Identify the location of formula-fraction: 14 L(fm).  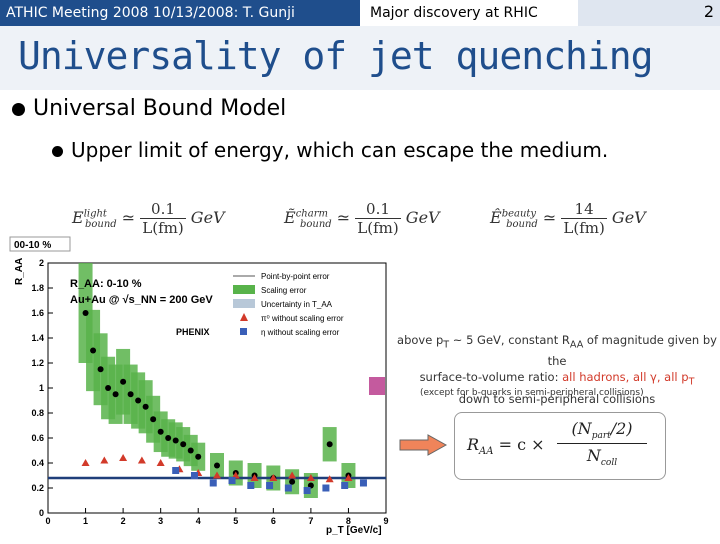
(584, 218).